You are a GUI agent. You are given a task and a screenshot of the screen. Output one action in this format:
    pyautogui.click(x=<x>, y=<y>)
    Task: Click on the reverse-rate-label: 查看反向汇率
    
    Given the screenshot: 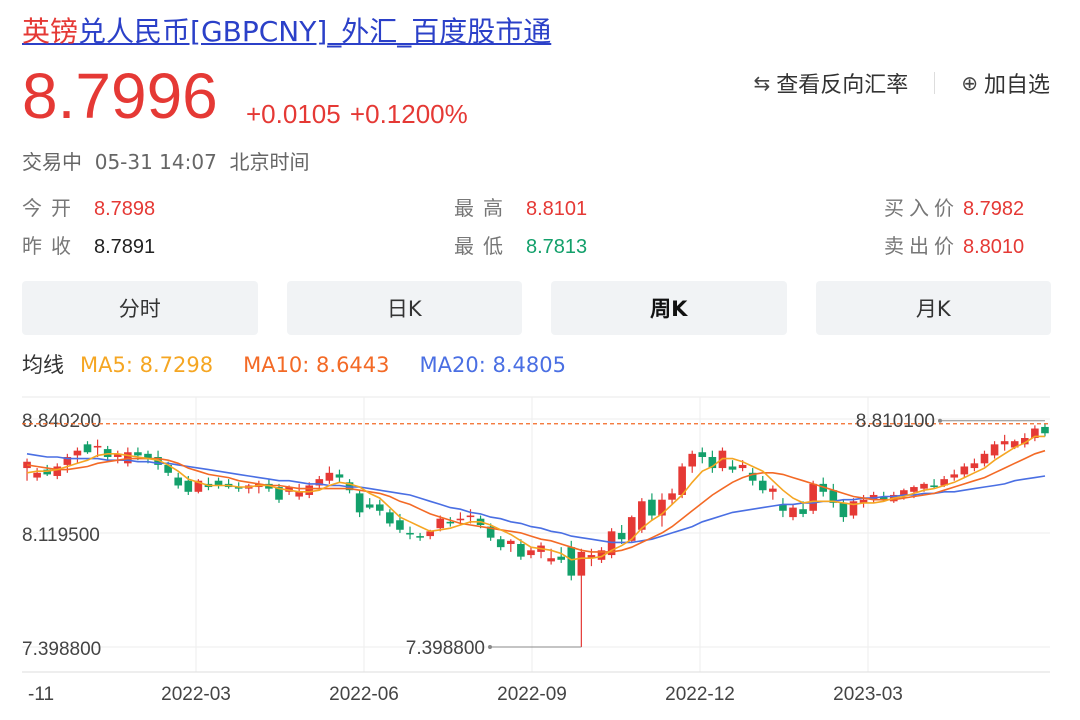 What is the action you would take?
    pyautogui.click(x=842, y=85)
    